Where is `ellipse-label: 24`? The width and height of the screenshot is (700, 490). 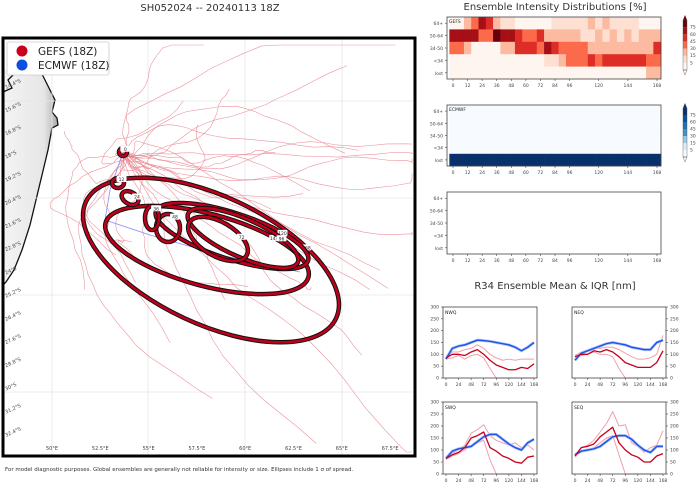 ellipse-label: 24 is located at coordinates (137, 197).